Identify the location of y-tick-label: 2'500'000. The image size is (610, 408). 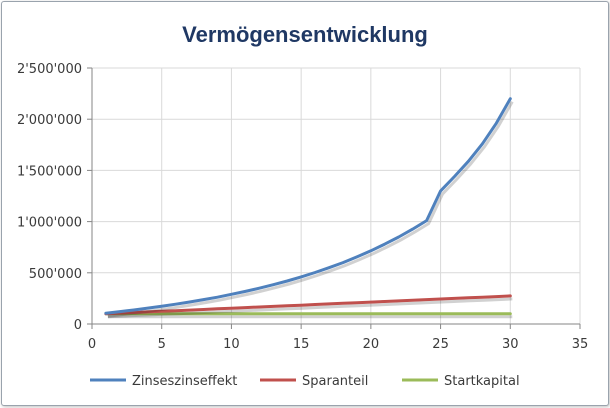
(49, 69).